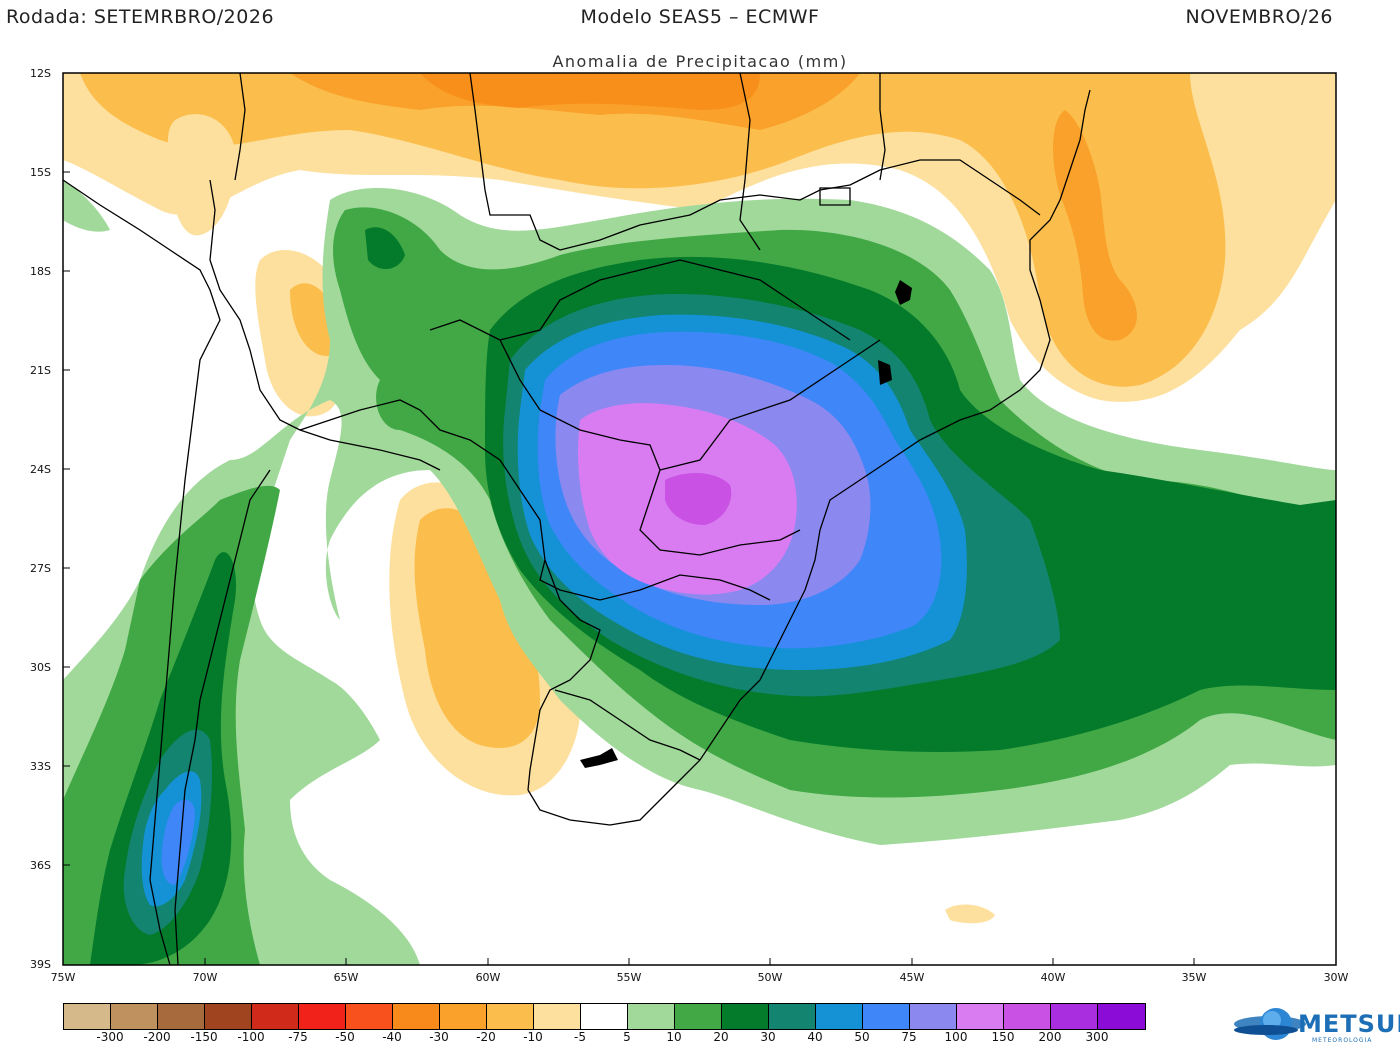 This screenshot has width=1400, height=1052. I want to click on lon-tick: 75W, so click(63, 977).